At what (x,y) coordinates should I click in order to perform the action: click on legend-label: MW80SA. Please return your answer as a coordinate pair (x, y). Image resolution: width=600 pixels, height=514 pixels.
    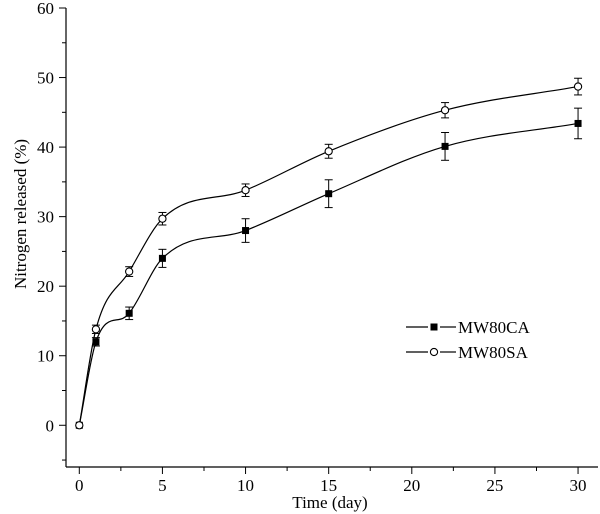
    Looking at the image, I should click on (493, 352).